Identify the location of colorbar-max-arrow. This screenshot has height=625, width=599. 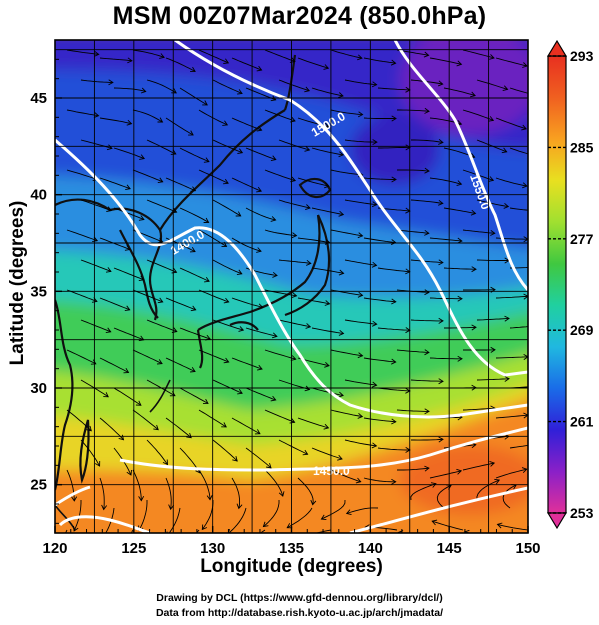
(557, 48).